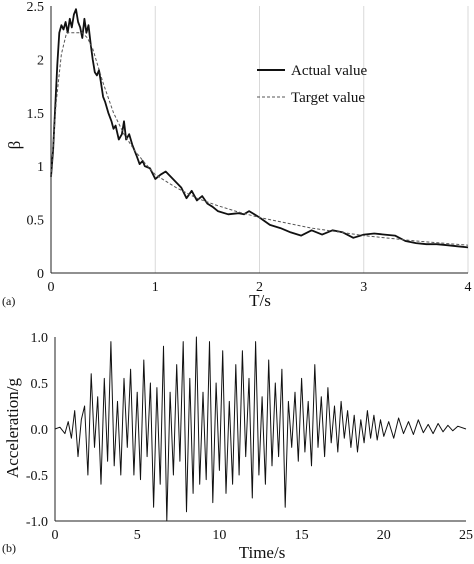 The width and height of the screenshot is (474, 564). What do you see at coordinates (37, 522) in the screenshot?
I see `acceleration-y-tick-0: -1.0` at bounding box center [37, 522].